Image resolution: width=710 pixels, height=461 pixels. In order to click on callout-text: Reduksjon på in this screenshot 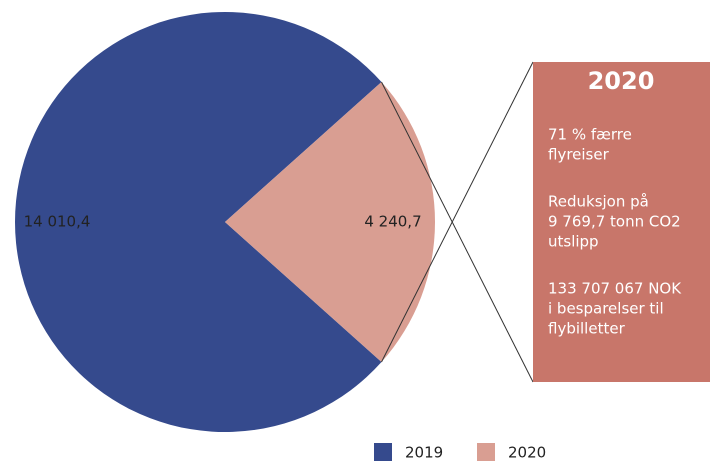, I will do `click(598, 202)`.